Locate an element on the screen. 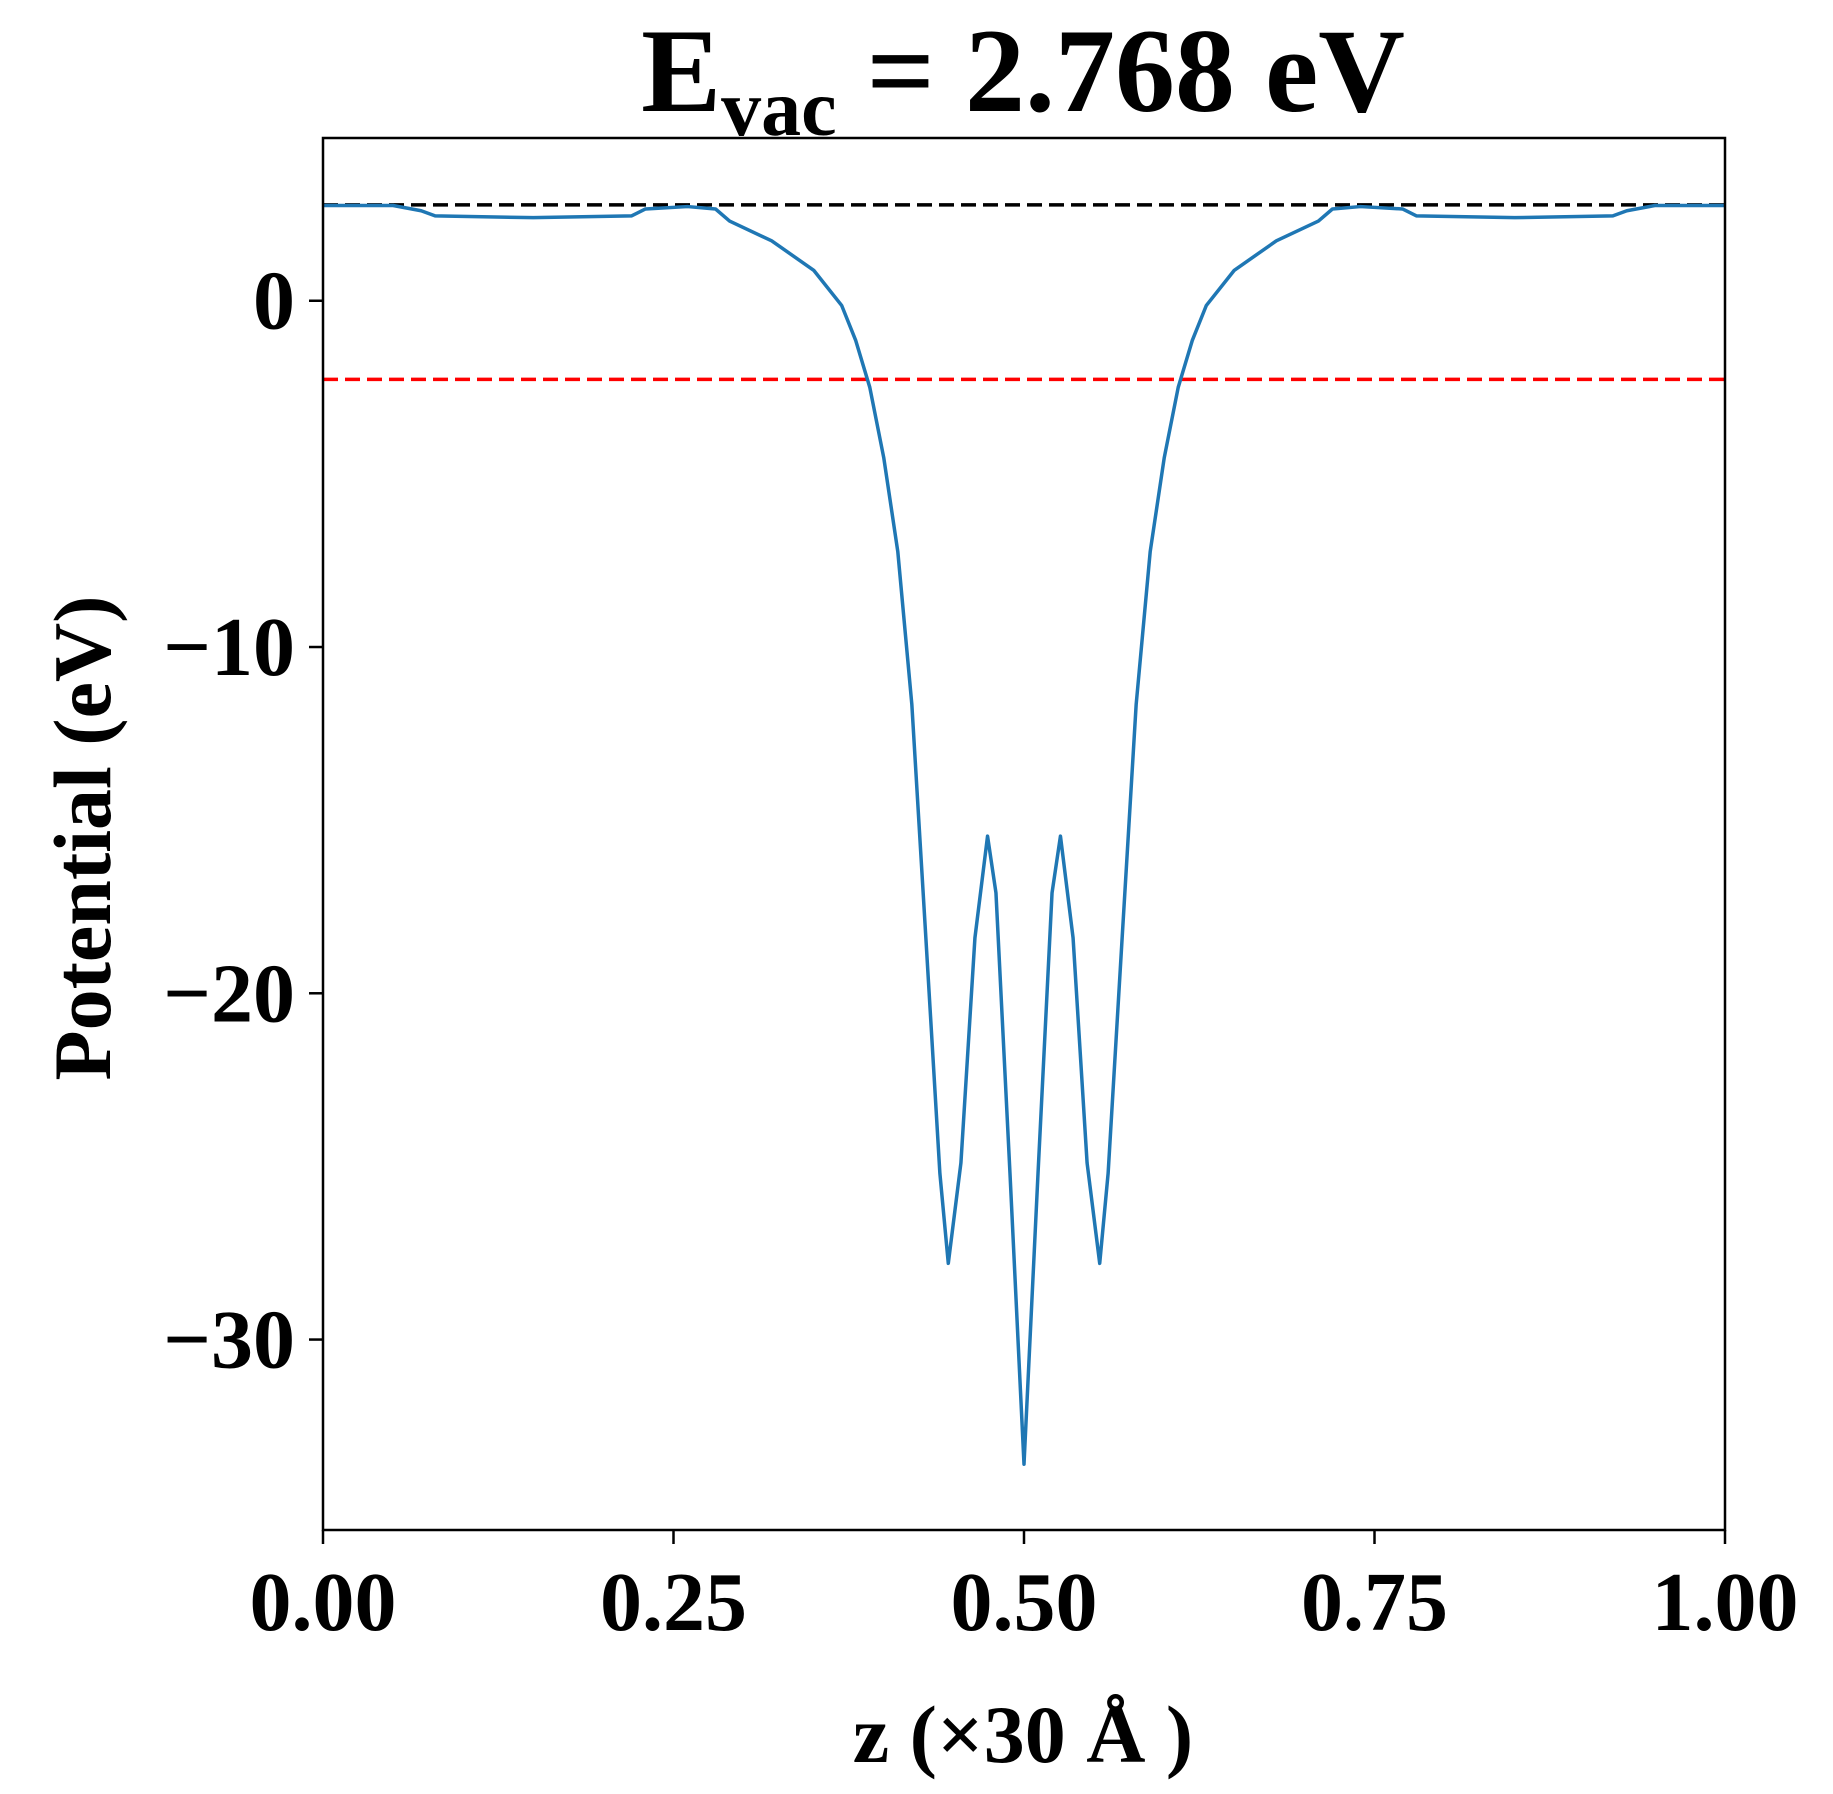 Image resolution: width=1833 pixels, height=1794 pixels. chart-title: Evac = 2.768 eV is located at coordinates (1023, 78).